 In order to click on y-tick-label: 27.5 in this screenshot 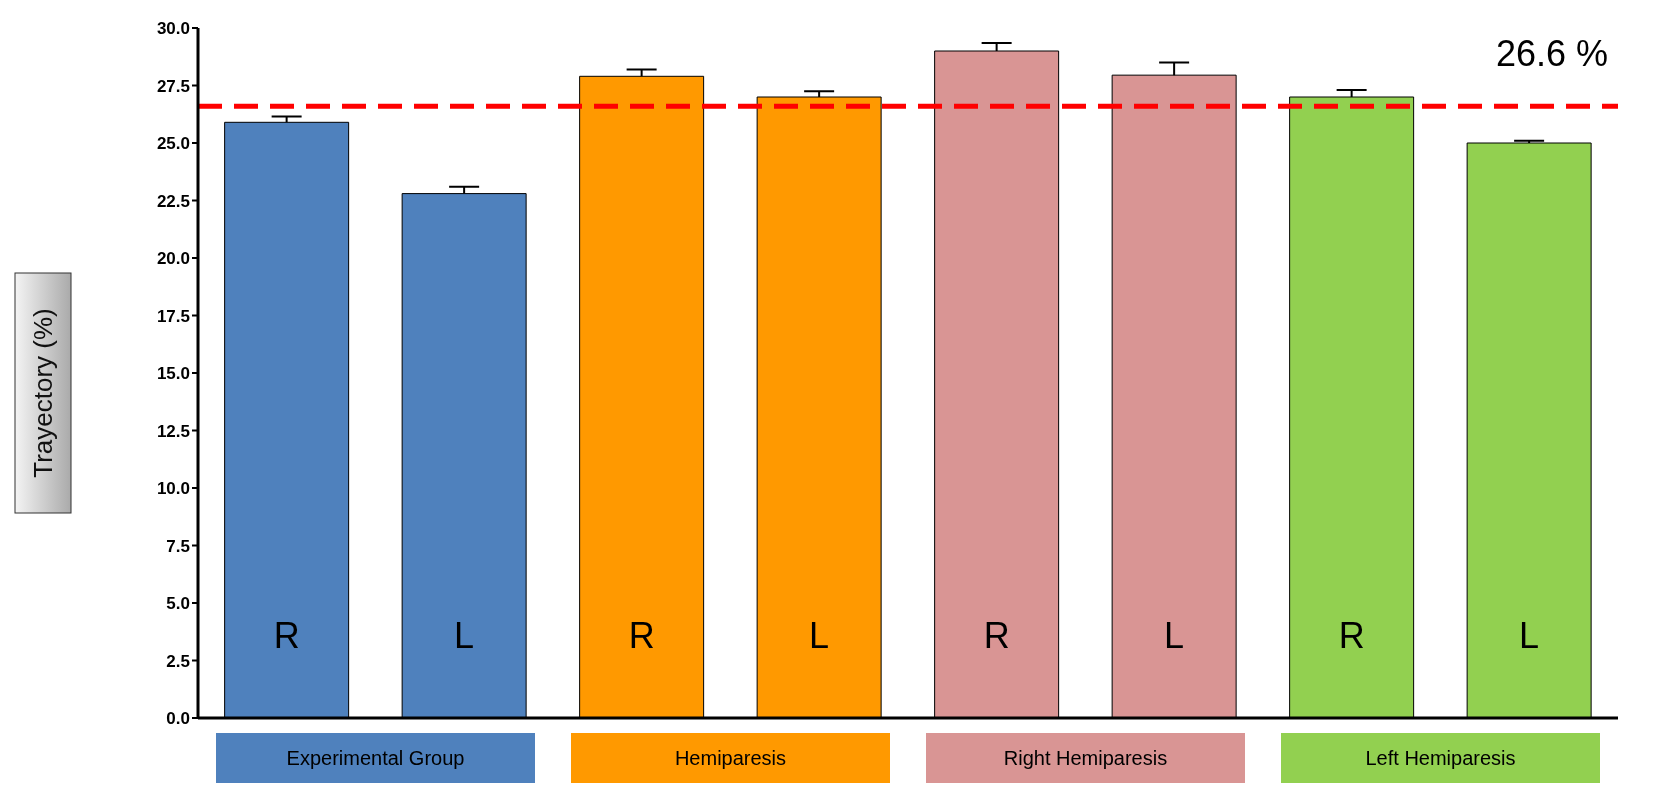, I will do `click(173, 86)`.